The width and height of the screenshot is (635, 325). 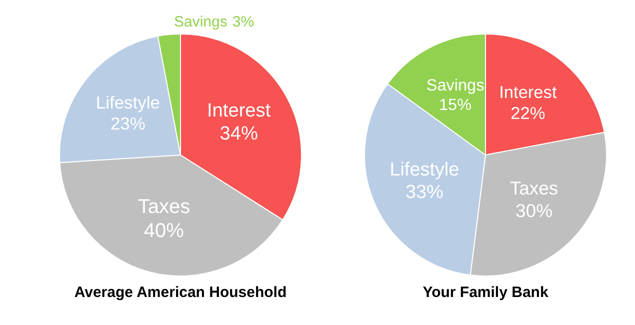 I want to click on text: Your Family Bank, so click(x=485, y=292).